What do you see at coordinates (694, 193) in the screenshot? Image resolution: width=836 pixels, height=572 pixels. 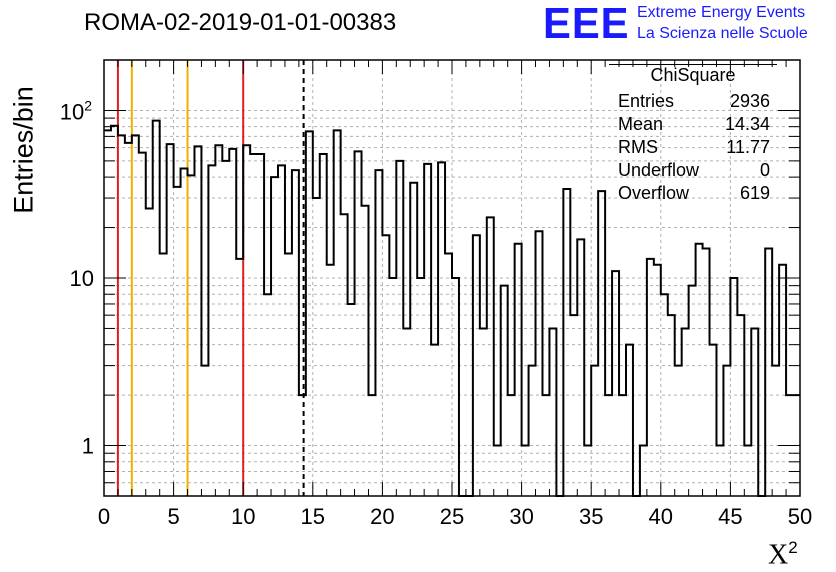 I see `stats-row-overflow: Overflow 619` at bounding box center [694, 193].